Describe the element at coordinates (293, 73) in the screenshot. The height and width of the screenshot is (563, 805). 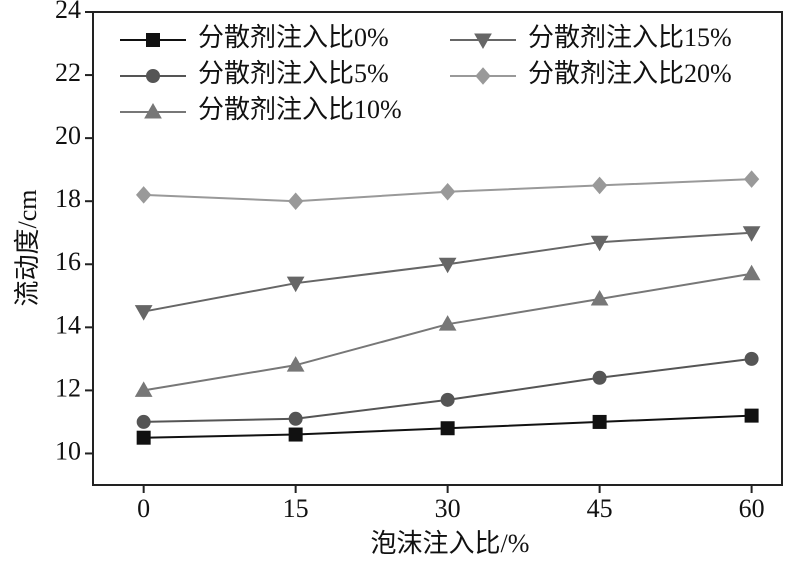
I see `legend-label: 分散剂注入比5%` at that location.